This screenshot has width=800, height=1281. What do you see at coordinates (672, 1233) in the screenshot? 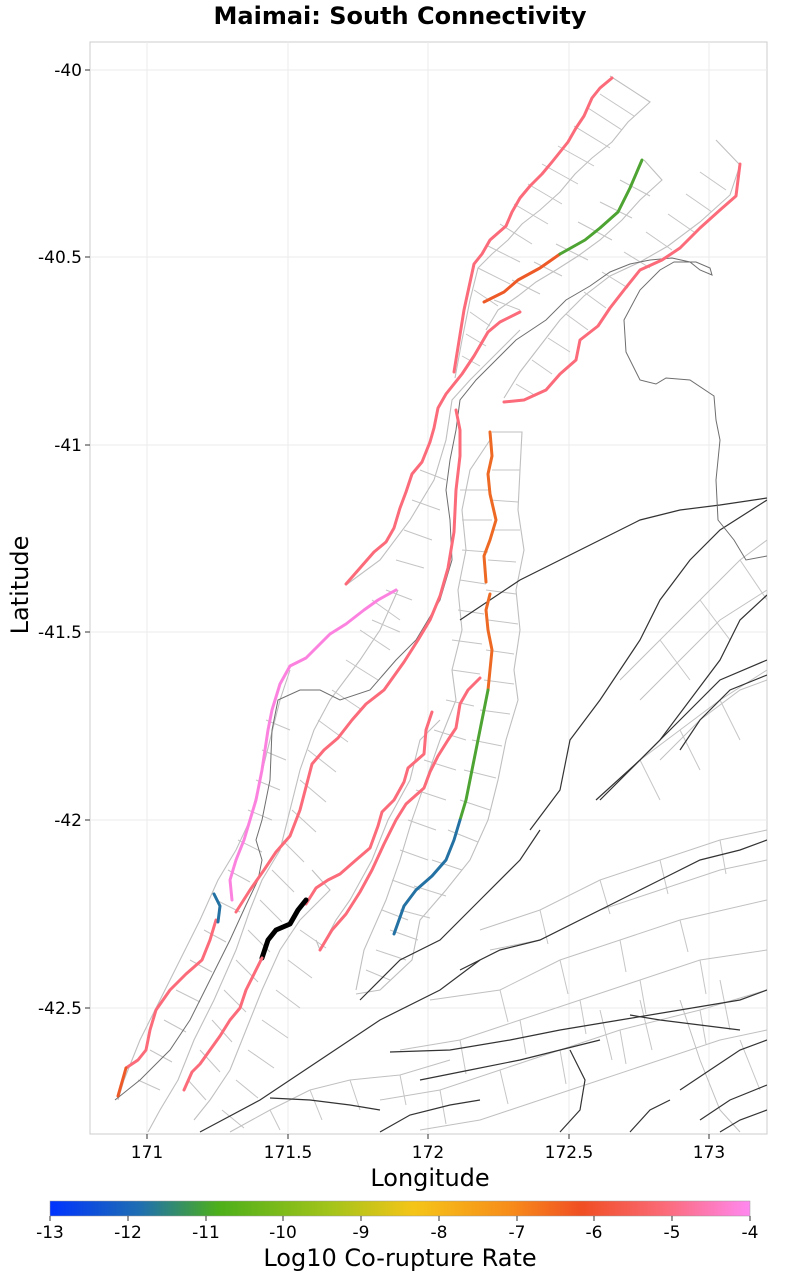
I see `colorbar-tick-label: -5` at bounding box center [672, 1233].